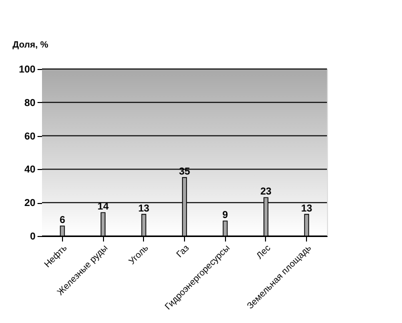  What do you see at coordinates (30, 204) in the screenshot?
I see `y-tick-label: 20` at bounding box center [30, 204].